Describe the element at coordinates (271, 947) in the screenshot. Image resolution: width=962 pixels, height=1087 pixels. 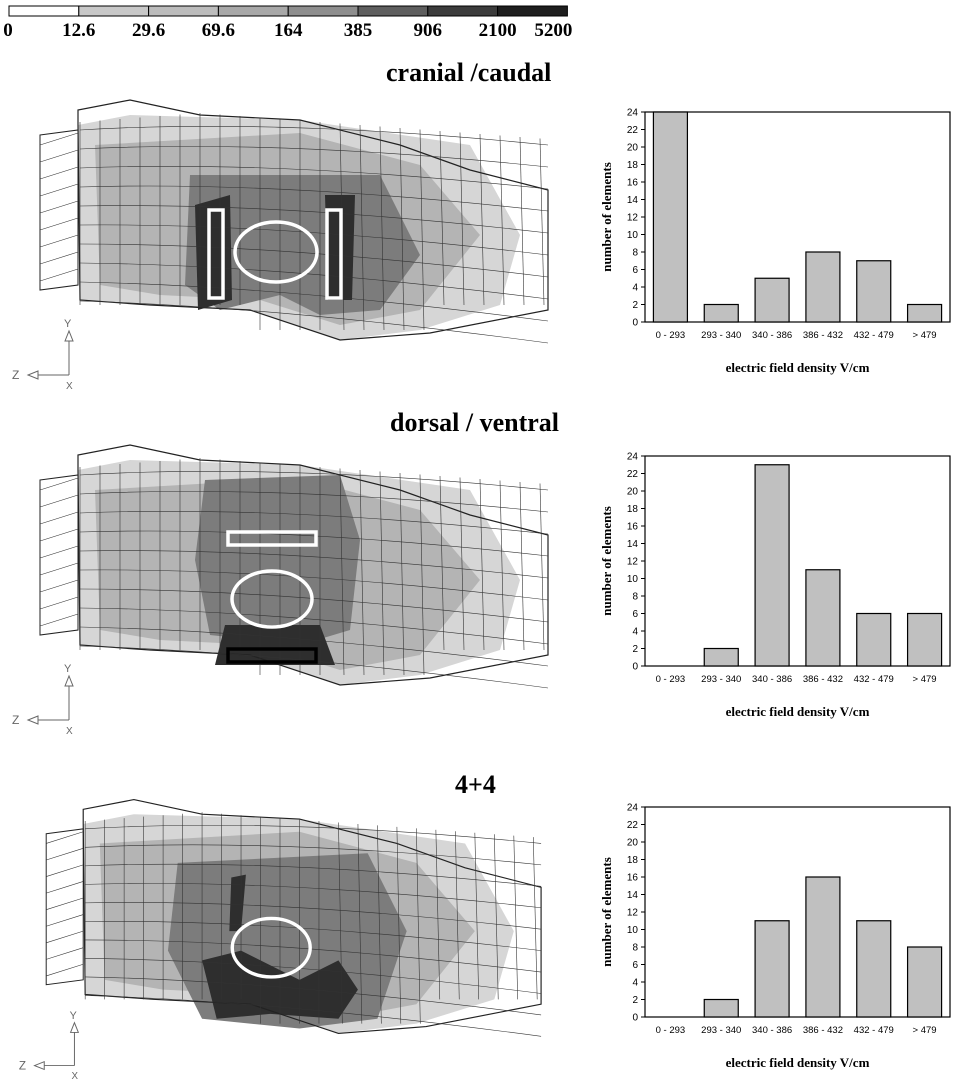
I see `tumour-ellipse` at that location.